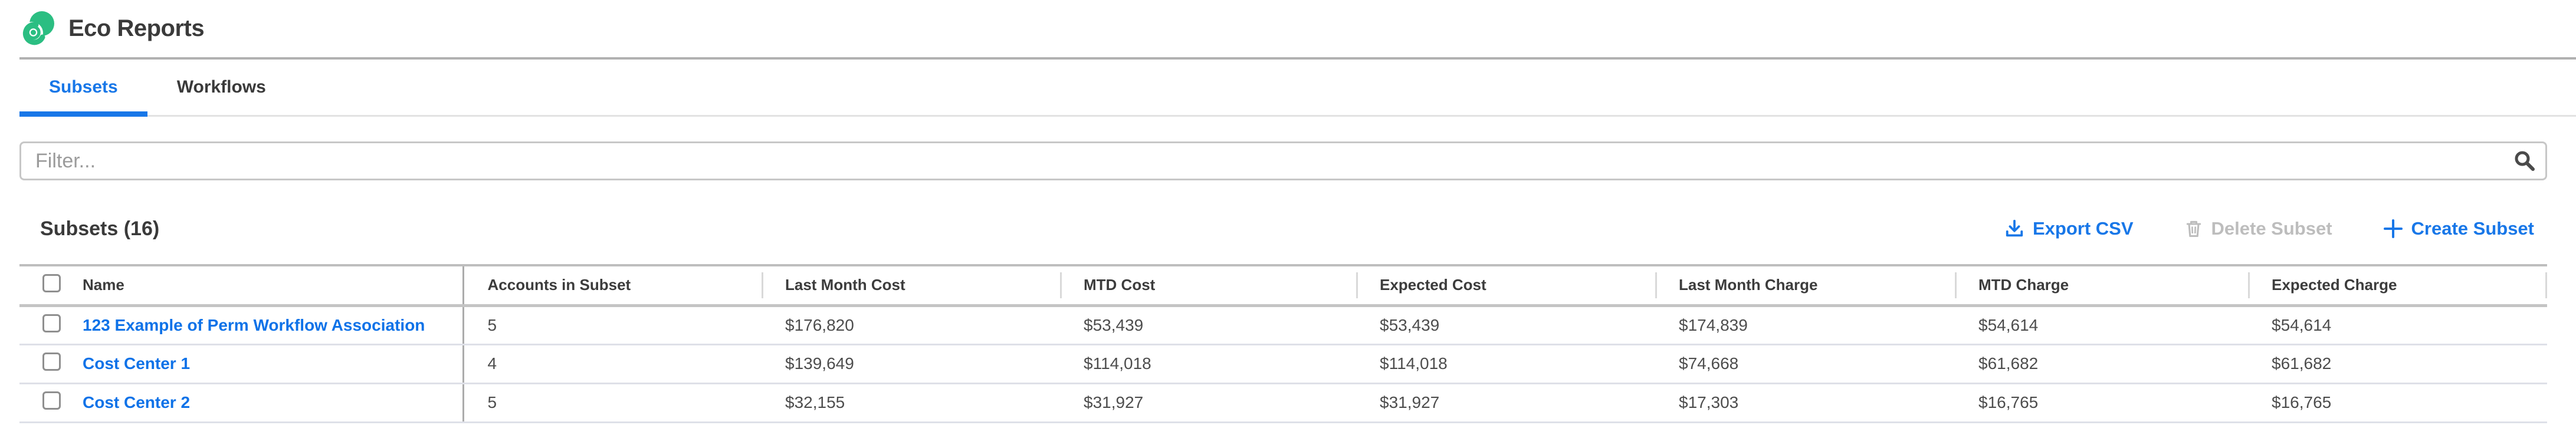 The image size is (2576, 425). I want to click on mtd-cost-value: $31,927, so click(1208, 403).